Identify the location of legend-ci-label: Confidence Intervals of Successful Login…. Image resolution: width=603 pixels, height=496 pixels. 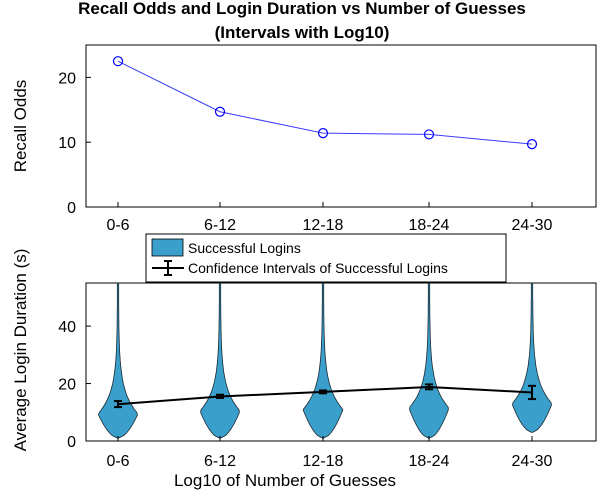
(318, 268).